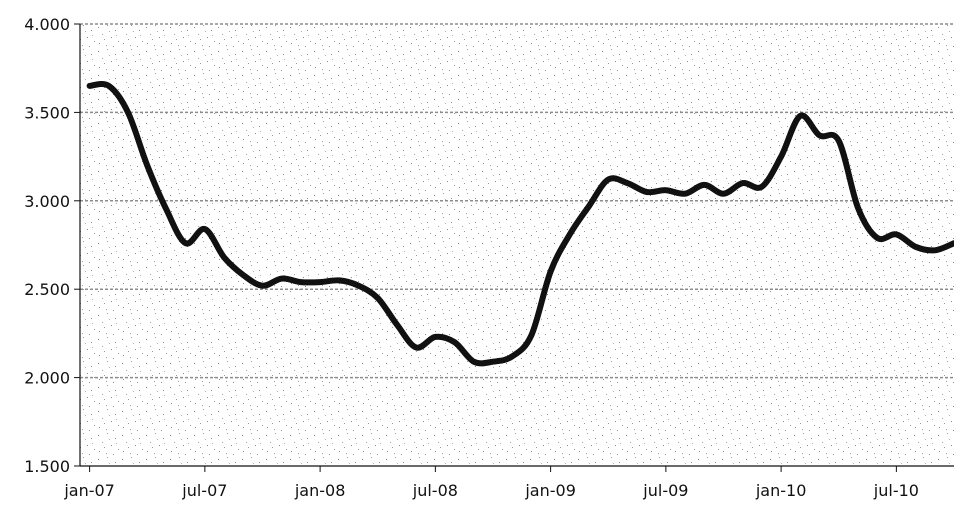 The width and height of the screenshot is (954, 505). I want to click on x-tick-label: jan-07, so click(89, 490).